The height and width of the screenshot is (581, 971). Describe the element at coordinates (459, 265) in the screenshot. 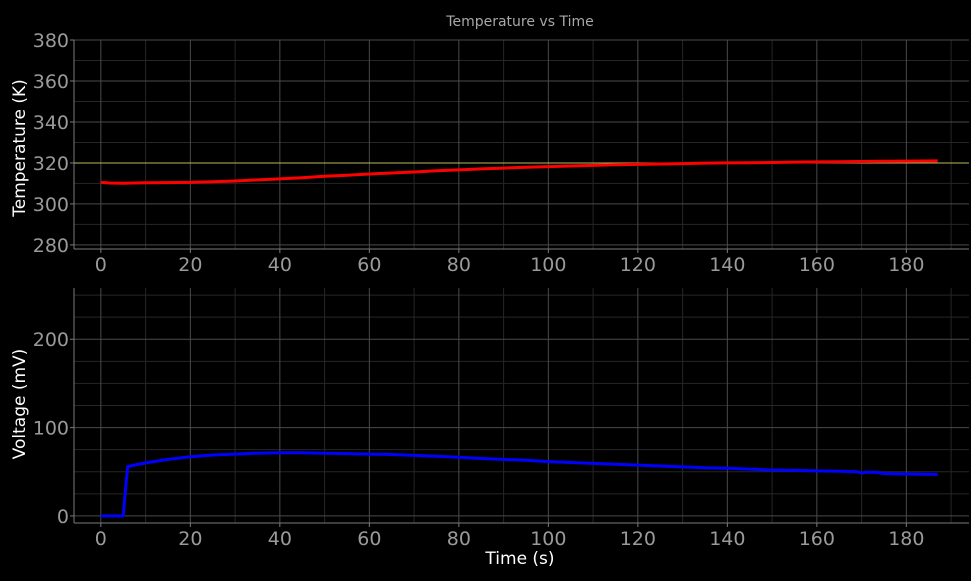

I see `temperature-x-tick-label: 80` at that location.